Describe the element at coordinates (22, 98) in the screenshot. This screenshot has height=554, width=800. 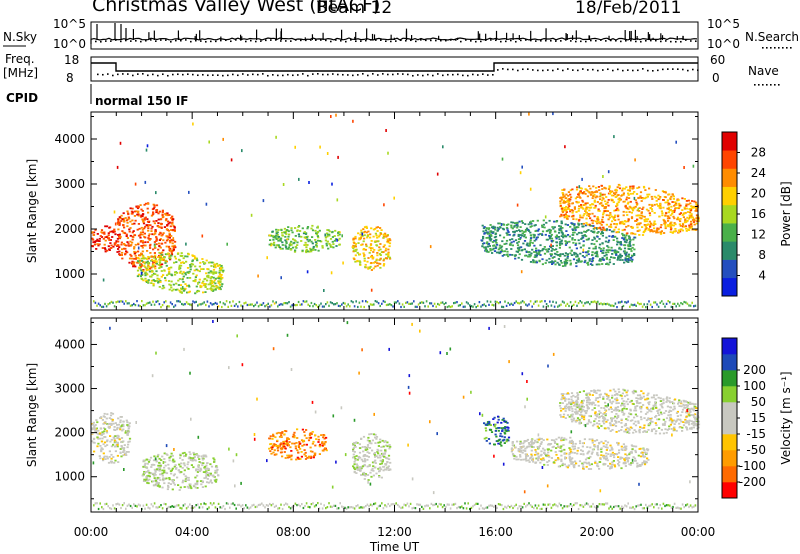
I see `cpid-label: CPID` at that location.